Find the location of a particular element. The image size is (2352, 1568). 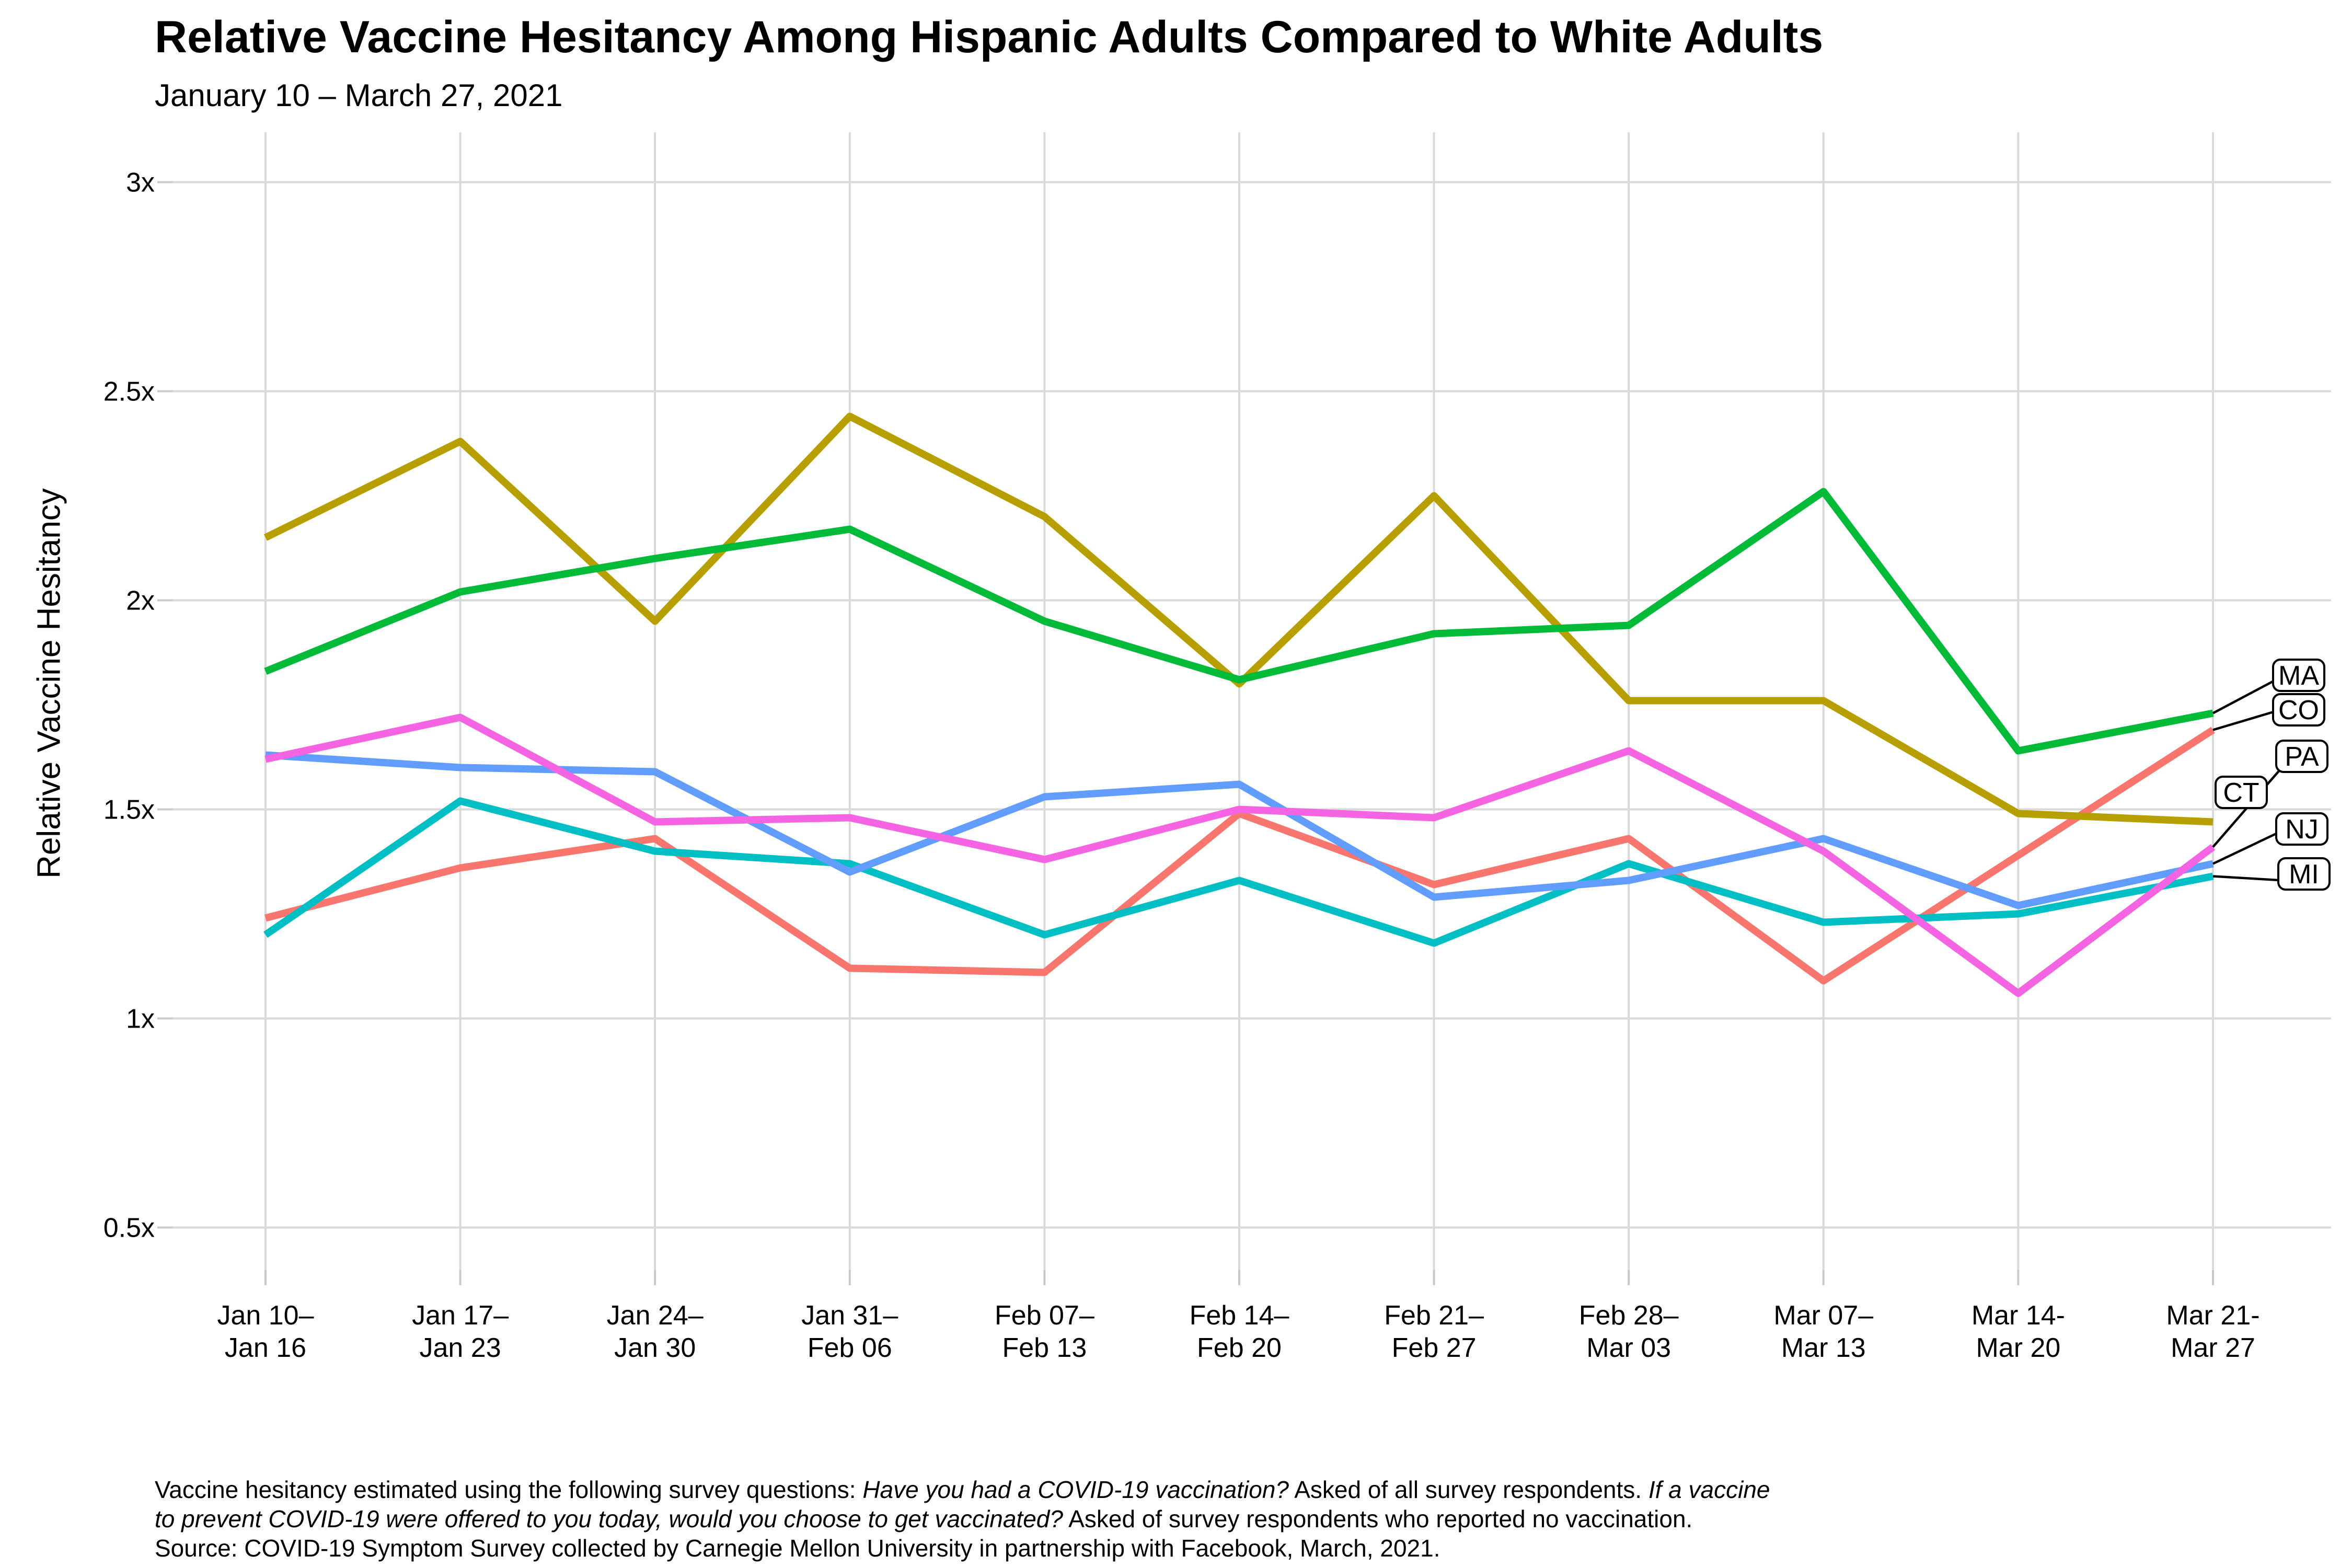

x-tick-label-4-line1: Feb 07– is located at coordinates (1044, 1315).